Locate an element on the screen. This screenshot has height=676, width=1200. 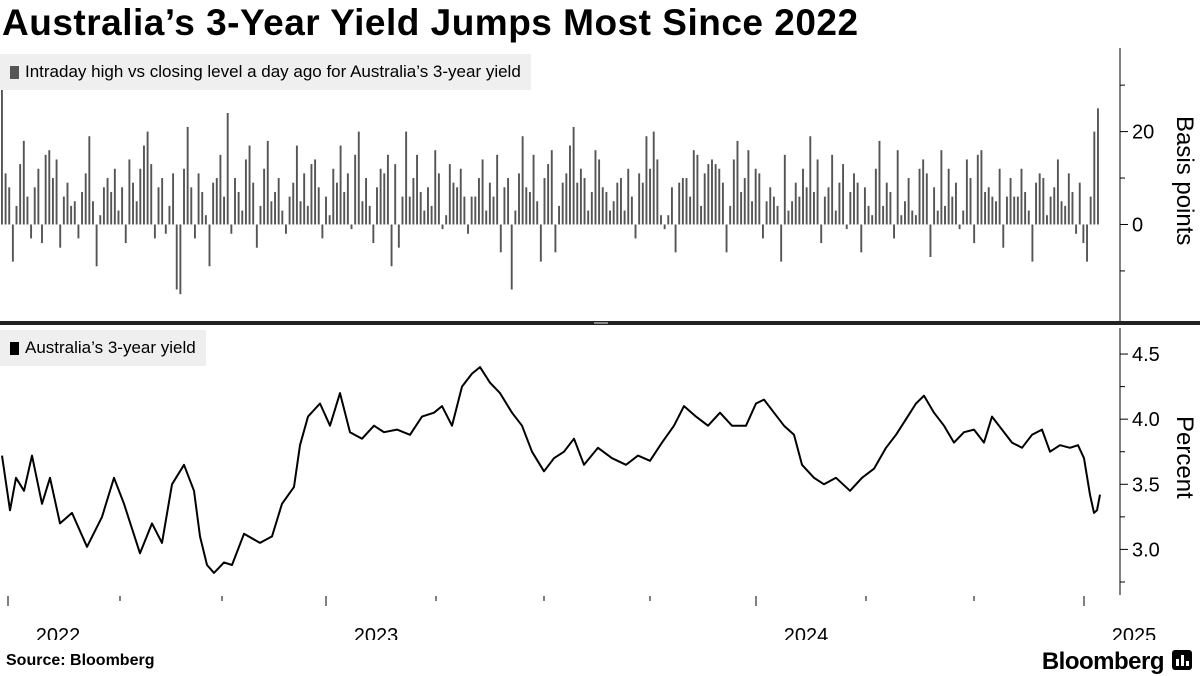
line-legend-label: Australia’s 3-year yield is located at coordinates (110, 347).